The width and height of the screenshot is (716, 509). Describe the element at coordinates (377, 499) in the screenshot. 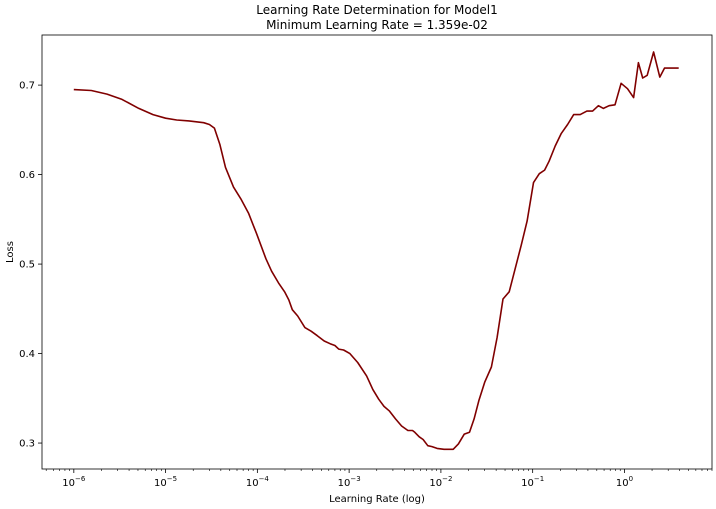

I see `x-axis-label: Learning Rate (log)` at that location.